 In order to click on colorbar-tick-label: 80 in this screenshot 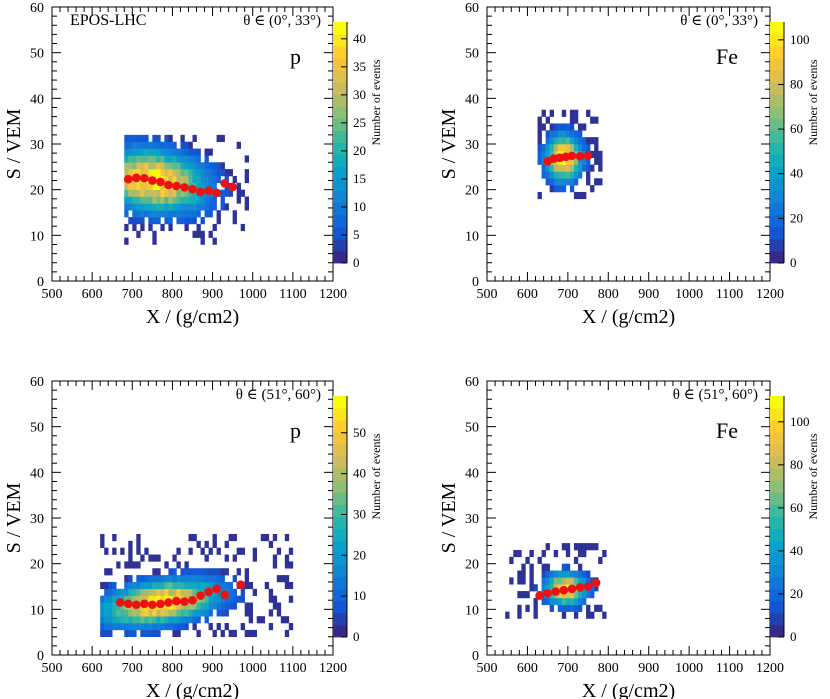, I will do `click(796, 464)`.